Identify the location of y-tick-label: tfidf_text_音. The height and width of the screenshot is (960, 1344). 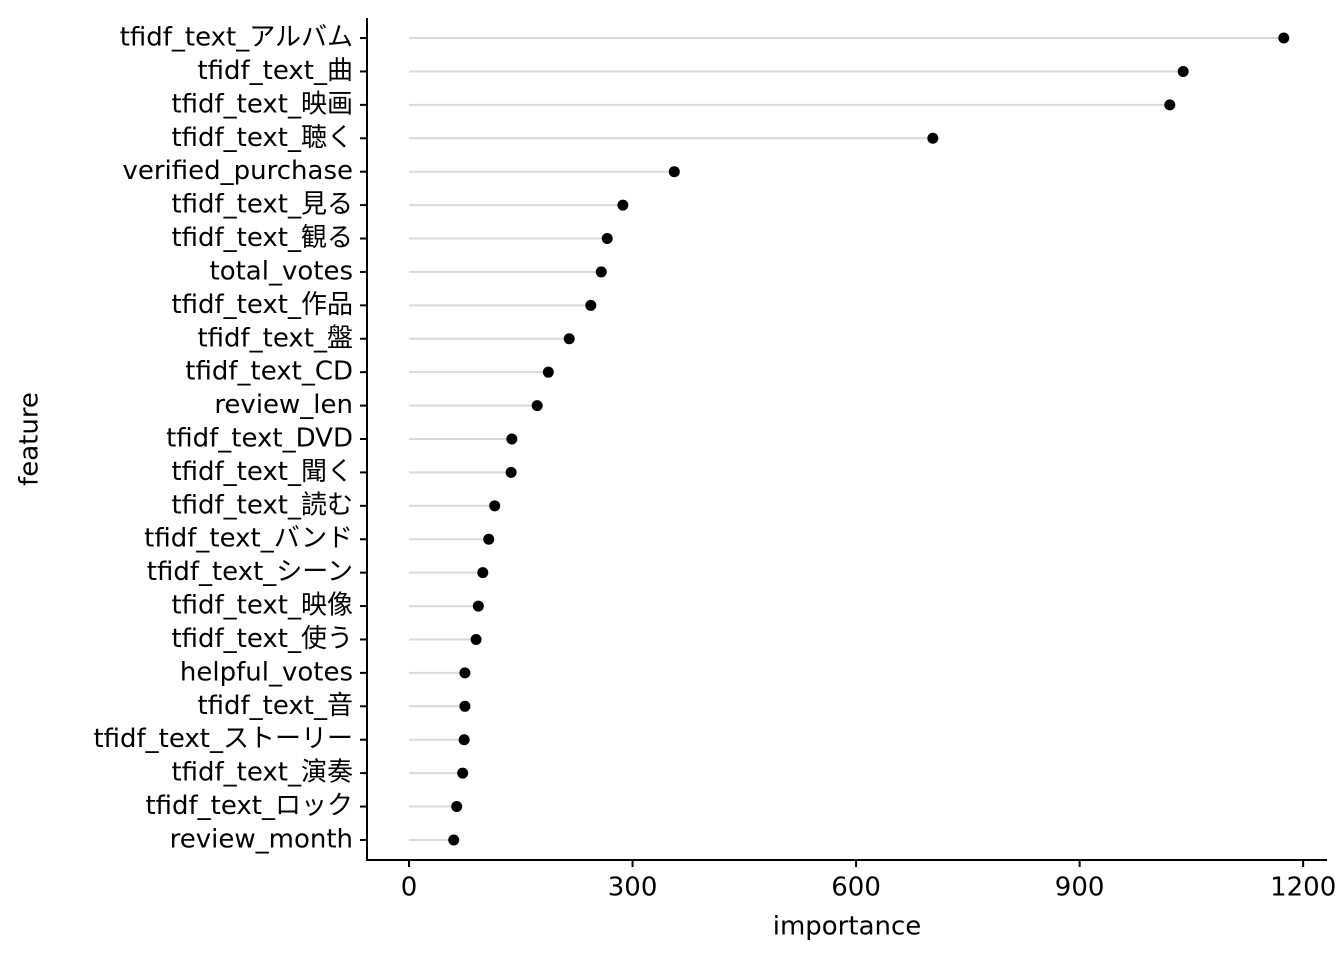
(275, 706).